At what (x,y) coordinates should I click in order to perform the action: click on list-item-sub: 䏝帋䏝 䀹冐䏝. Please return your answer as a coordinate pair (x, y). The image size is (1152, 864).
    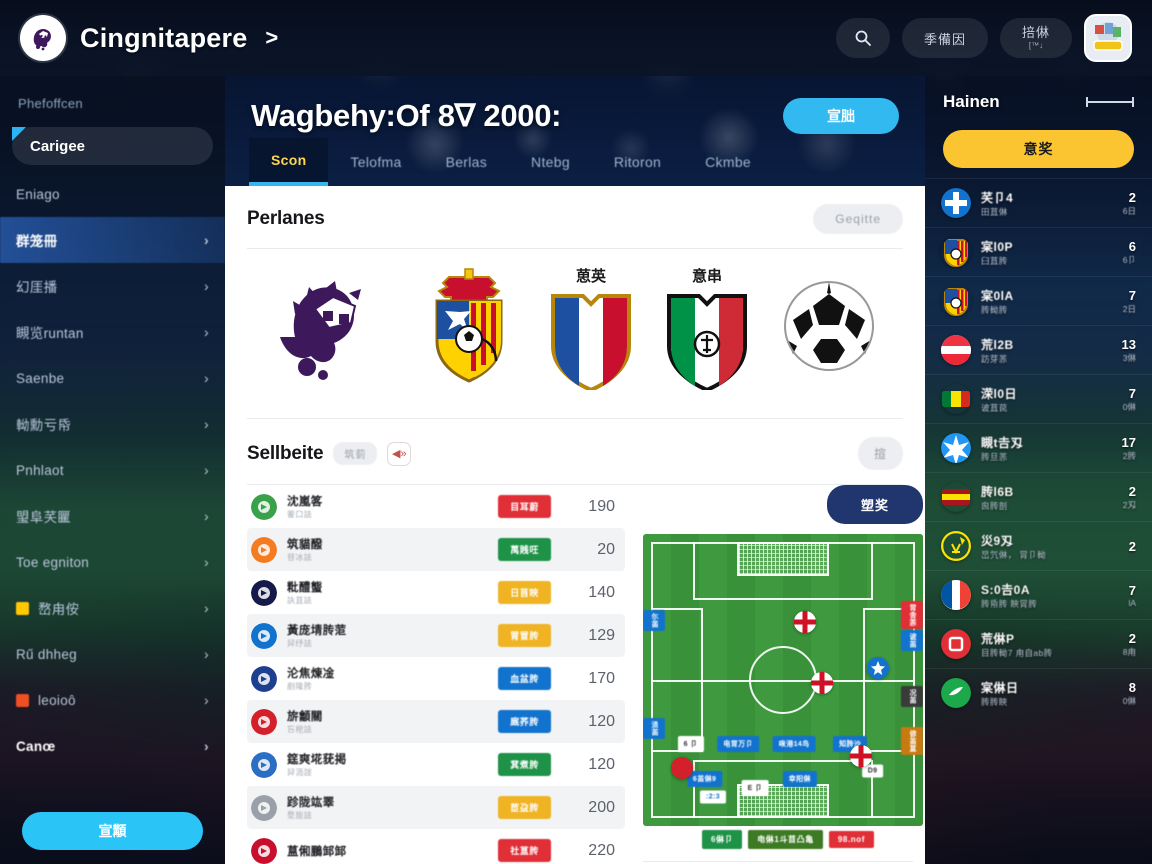
    Looking at the image, I should click on (1009, 603).